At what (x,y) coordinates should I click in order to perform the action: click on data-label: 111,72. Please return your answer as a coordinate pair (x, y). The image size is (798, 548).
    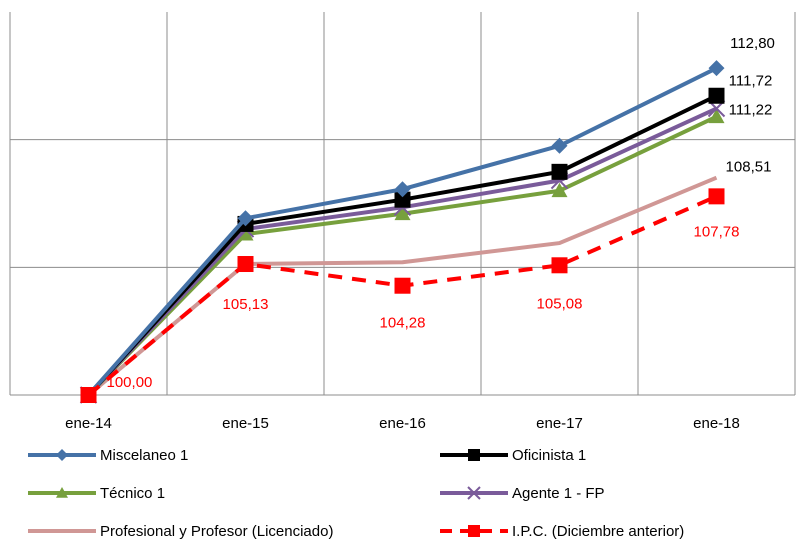
    Looking at the image, I should click on (751, 81).